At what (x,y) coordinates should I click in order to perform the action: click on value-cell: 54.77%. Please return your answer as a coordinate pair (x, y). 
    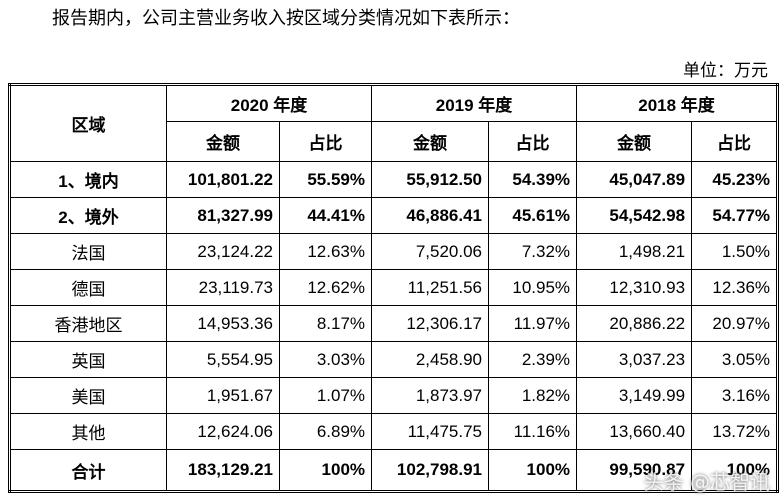
    Looking at the image, I should click on (735, 215).